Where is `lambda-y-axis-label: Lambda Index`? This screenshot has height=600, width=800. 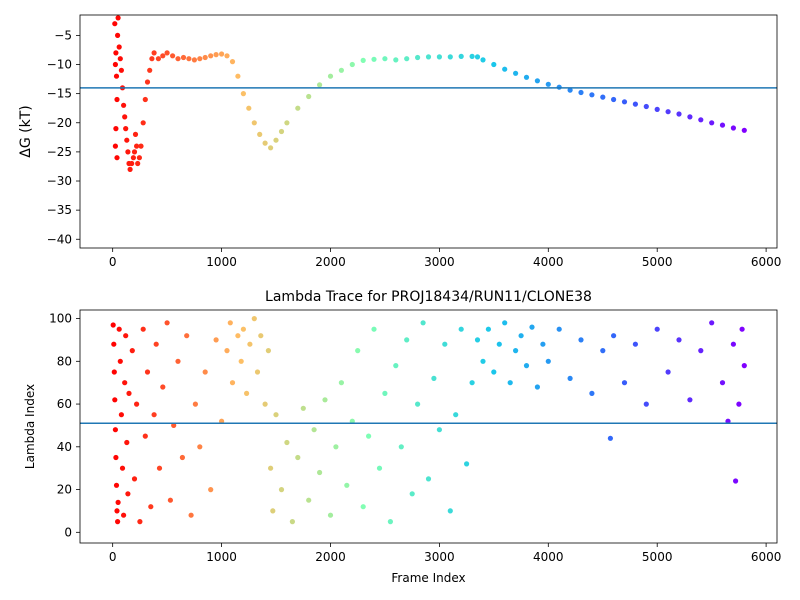
lambda-y-axis-label: Lambda Index is located at coordinates (30, 426).